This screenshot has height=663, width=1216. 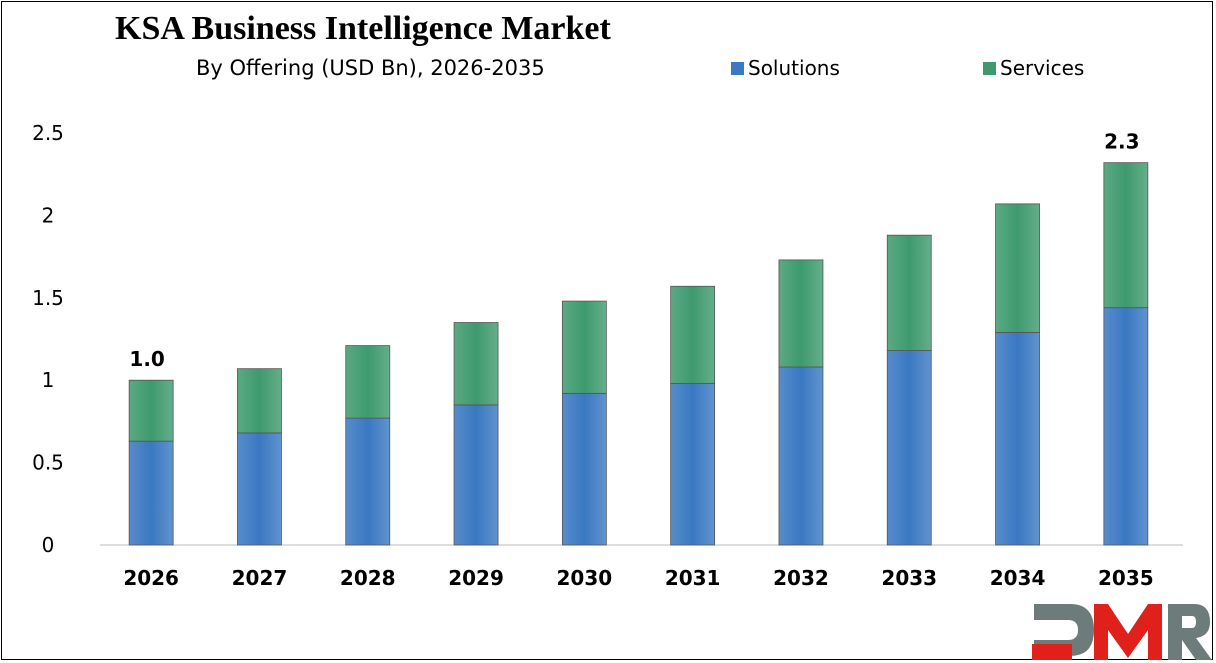 I want to click on bar-services-2027, so click(x=259, y=401).